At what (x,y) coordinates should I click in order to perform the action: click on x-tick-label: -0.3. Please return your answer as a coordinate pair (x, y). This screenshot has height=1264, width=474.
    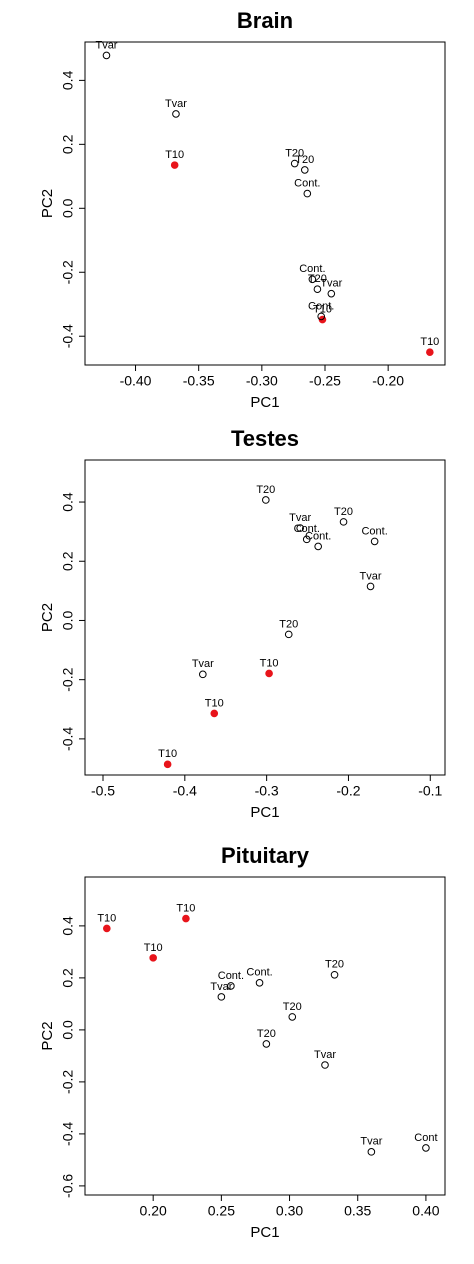
    Looking at the image, I should click on (267, 791).